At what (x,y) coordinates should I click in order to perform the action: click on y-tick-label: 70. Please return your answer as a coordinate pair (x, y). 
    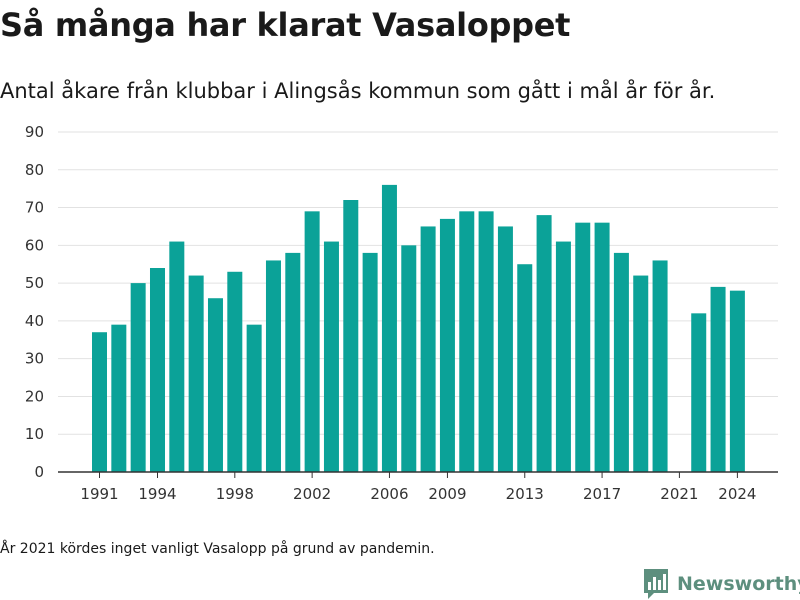
    Looking at the image, I should click on (34, 208).